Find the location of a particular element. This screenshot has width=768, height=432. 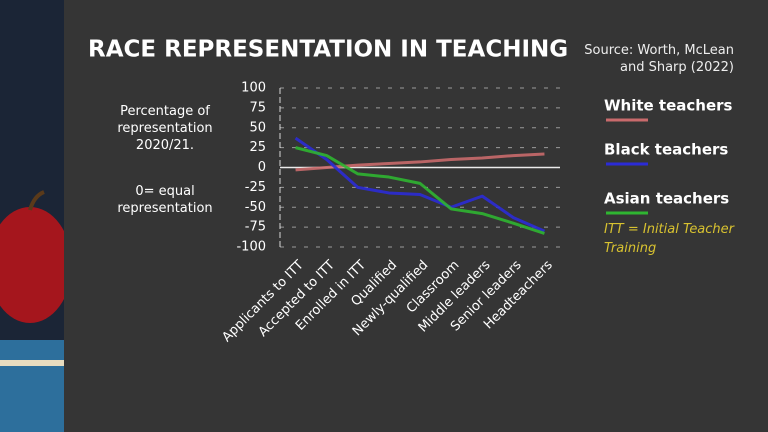

apple is located at coordinates (36, 265).